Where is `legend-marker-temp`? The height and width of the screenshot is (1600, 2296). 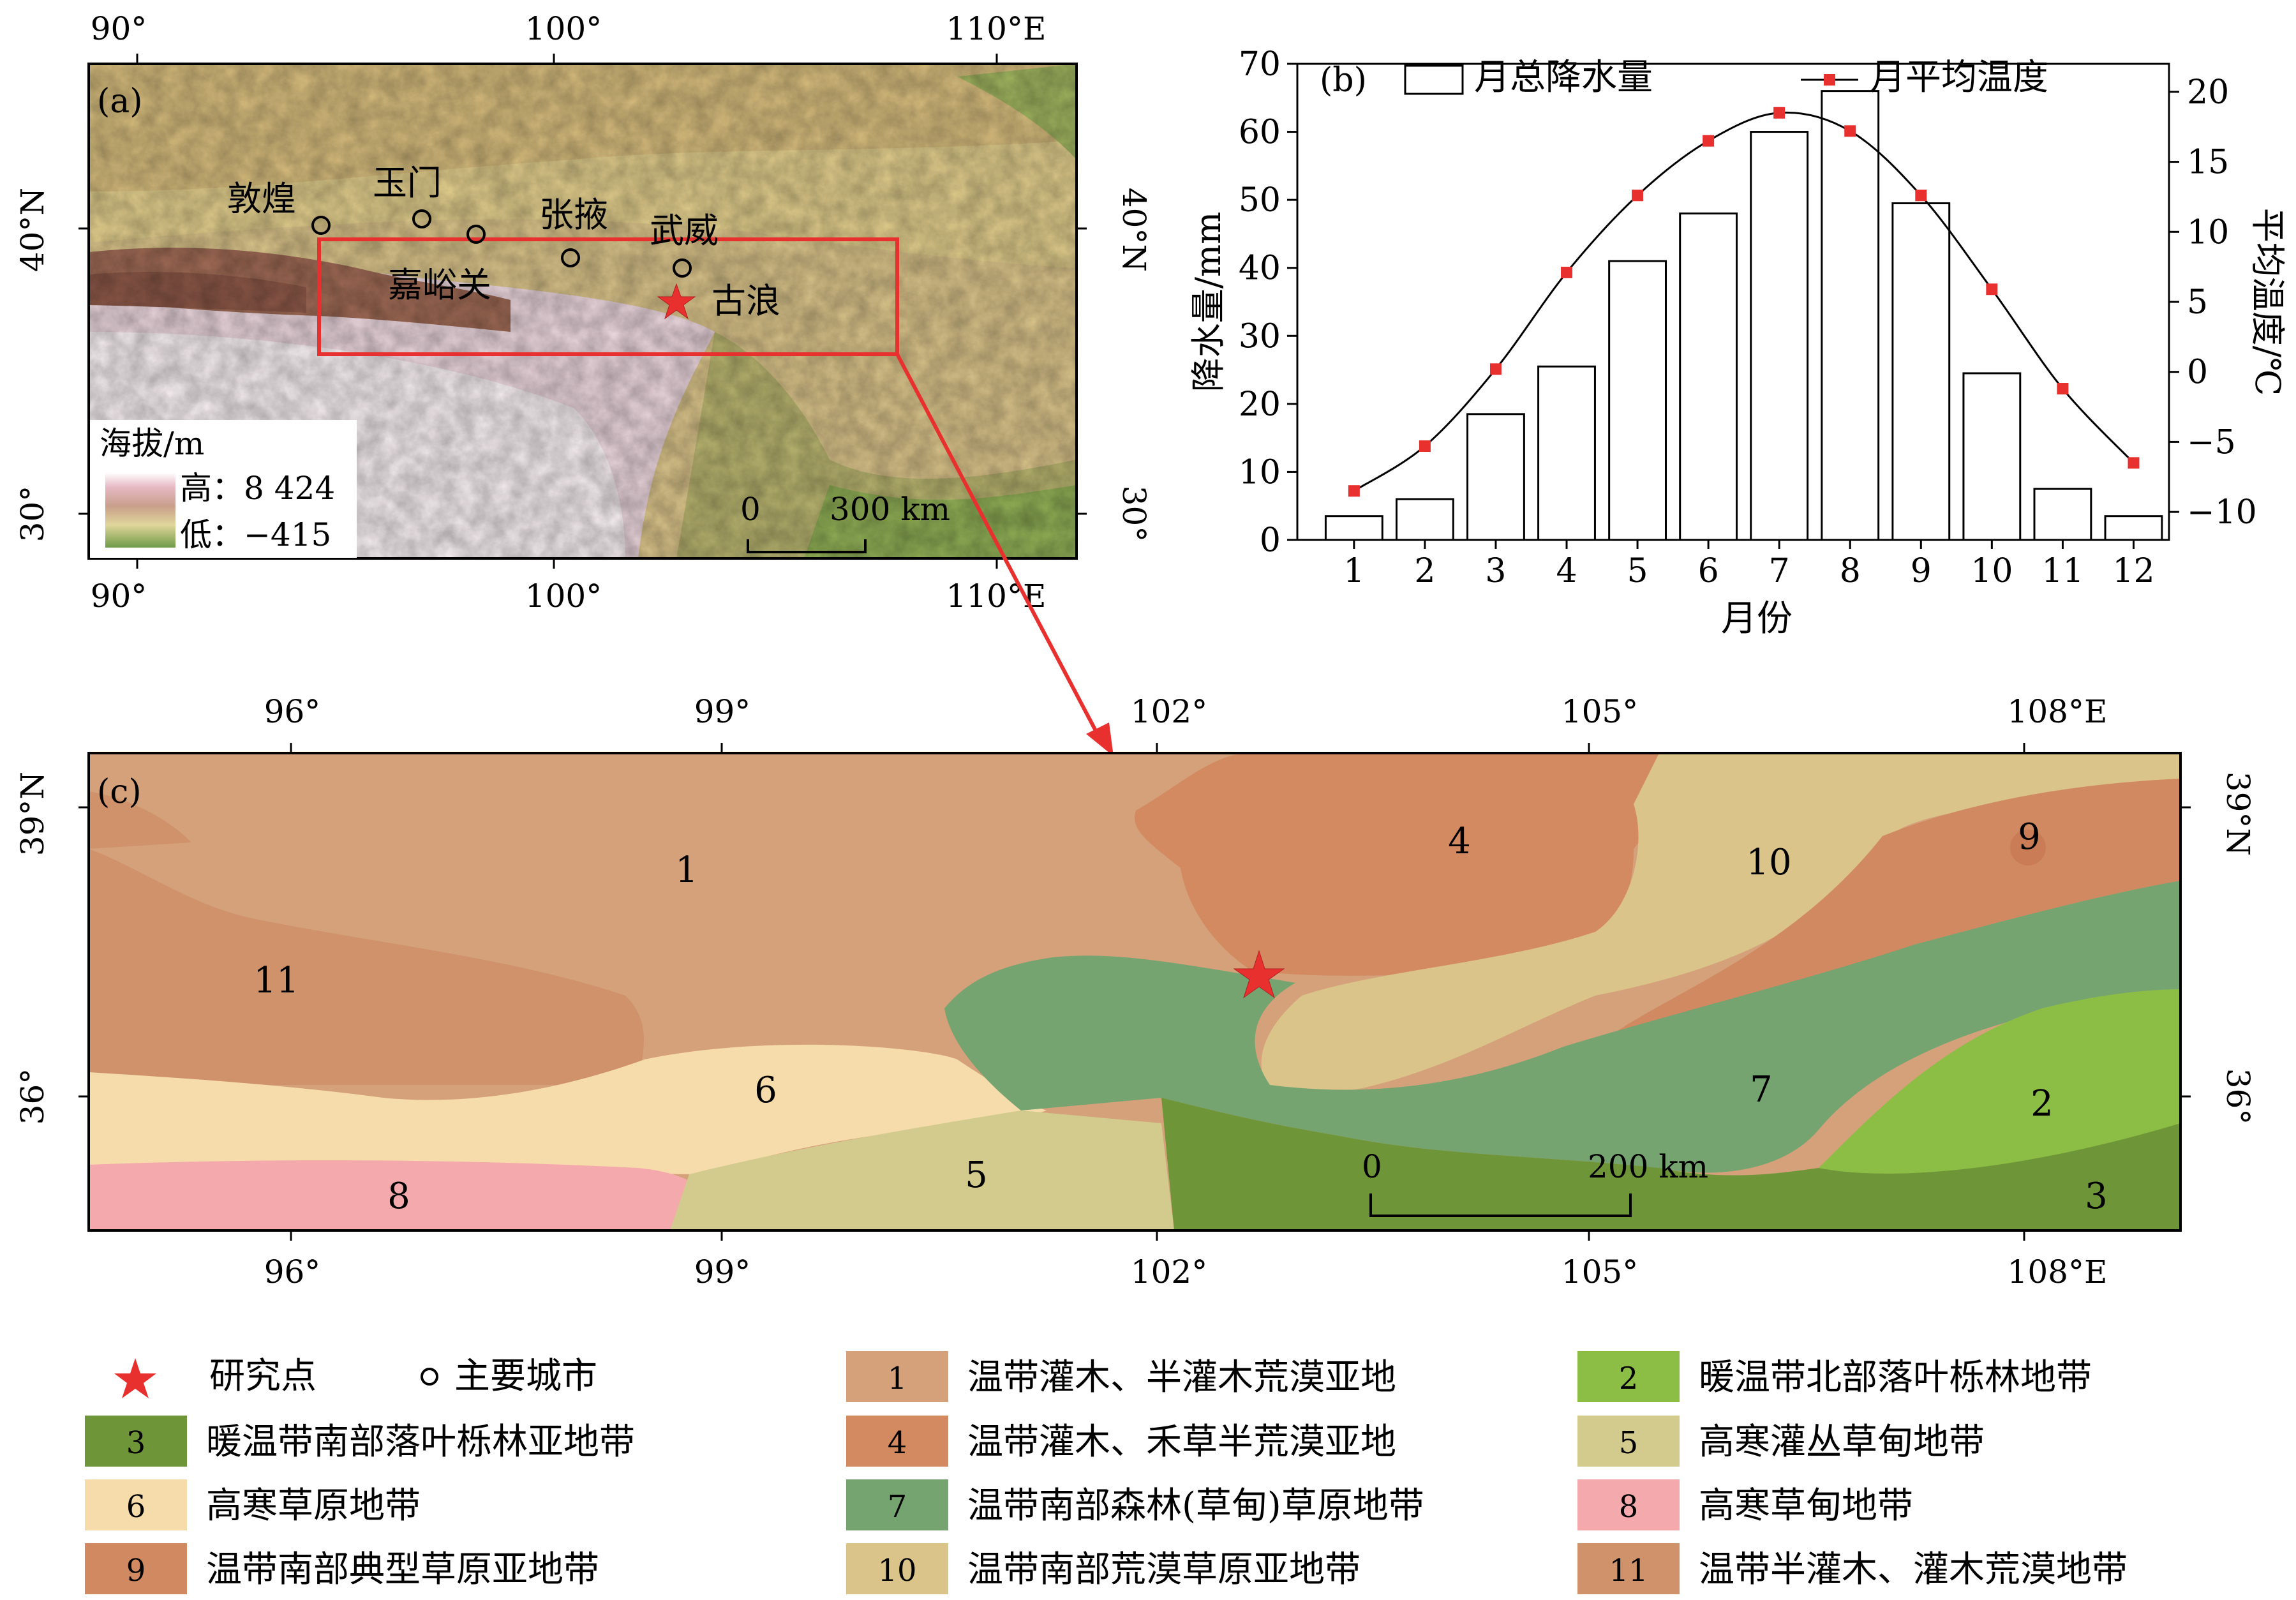
legend-marker-temp is located at coordinates (1829, 80).